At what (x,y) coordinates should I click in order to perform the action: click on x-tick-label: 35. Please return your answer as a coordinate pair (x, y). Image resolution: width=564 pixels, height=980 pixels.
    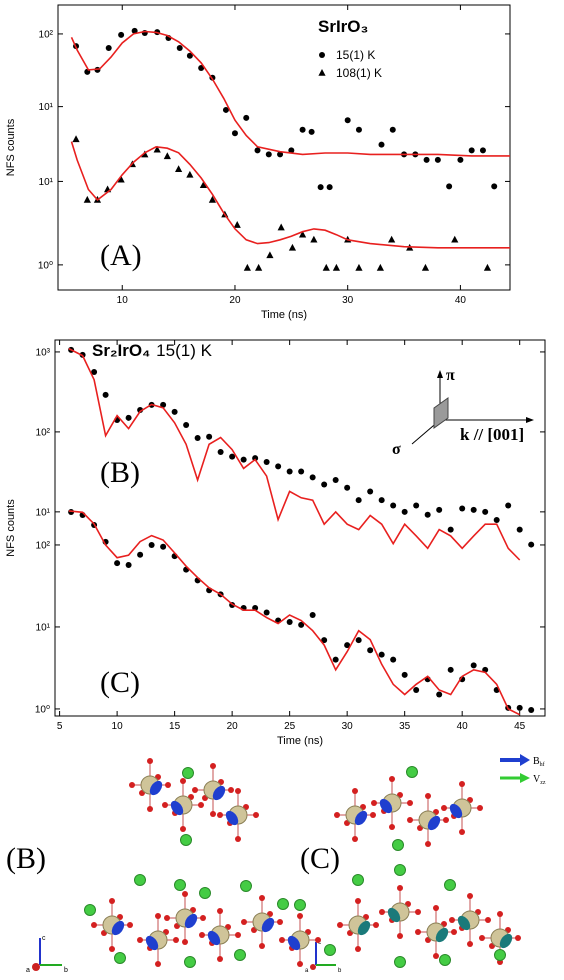
    Looking at the image, I should click on (405, 726).